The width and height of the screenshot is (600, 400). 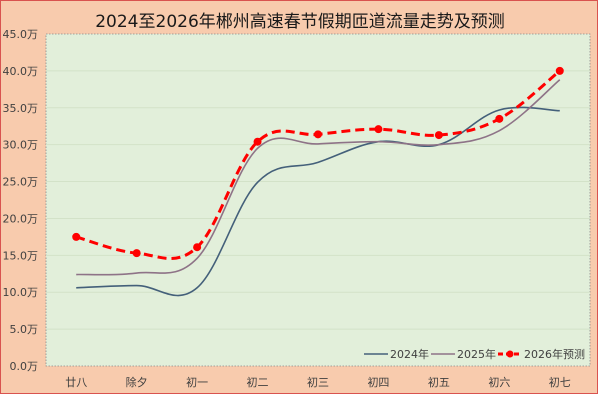 I want to click on legend: 2024年 2025年 2026年预测, so click(x=474, y=354).